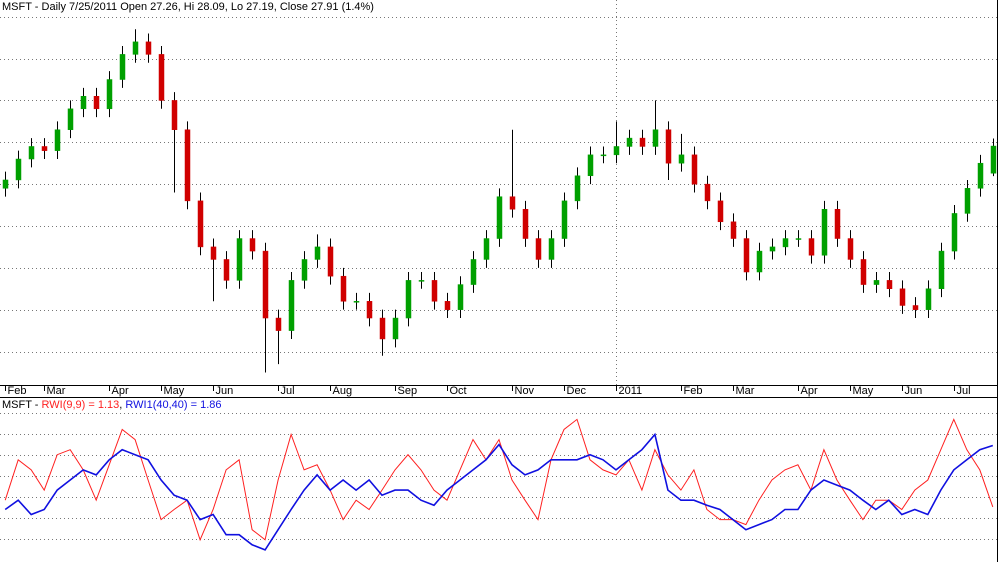  Describe the element at coordinates (693, 391) in the screenshot. I see `x-tick-label: Feb` at that location.